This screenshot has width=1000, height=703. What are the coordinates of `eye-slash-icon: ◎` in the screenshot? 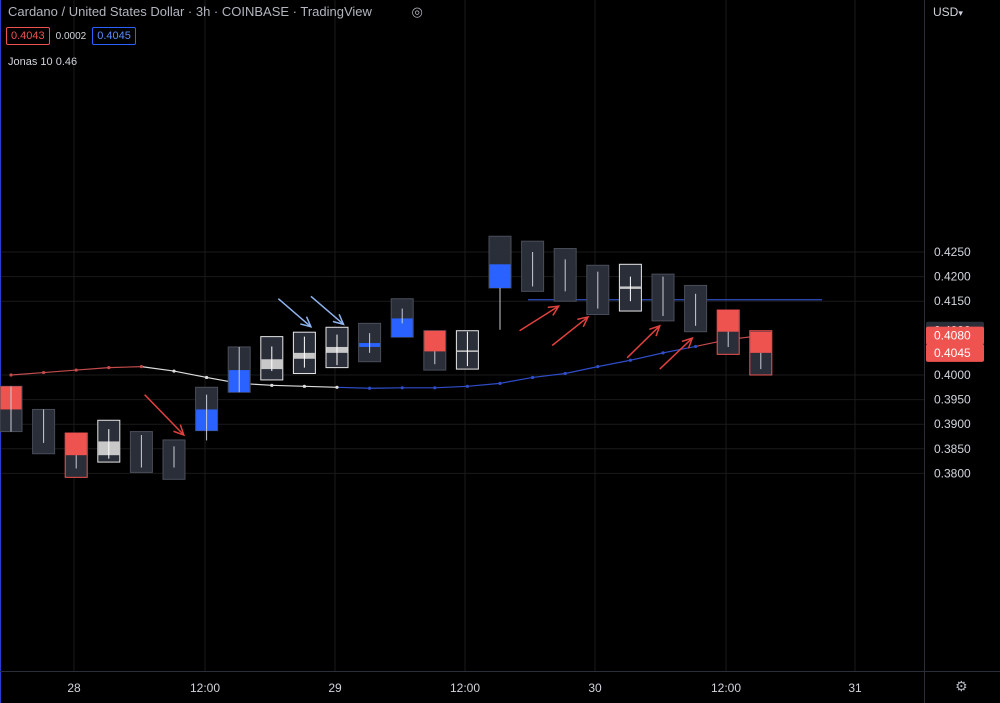 It's located at (417, 11).